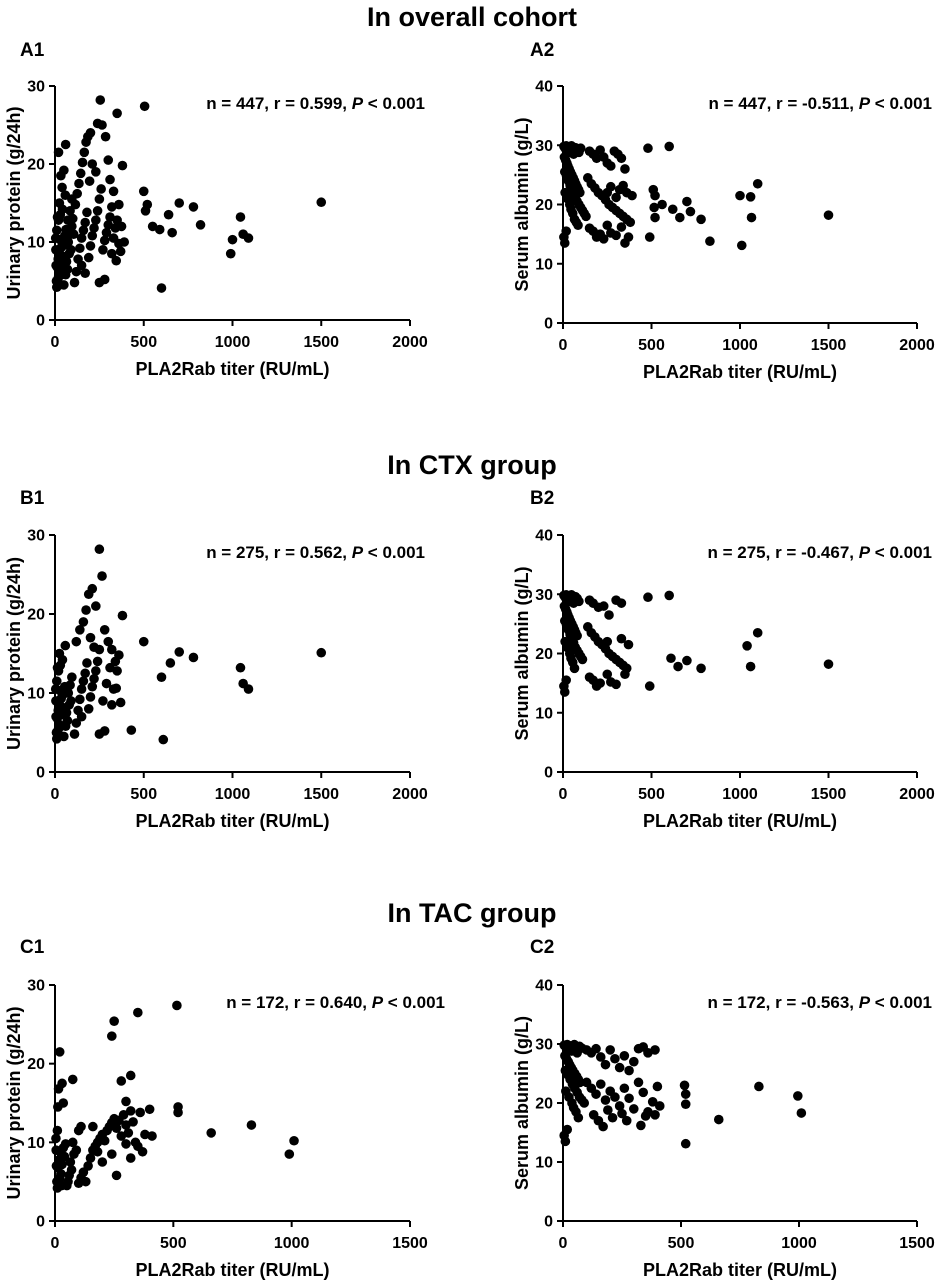 The width and height of the screenshot is (941, 1285). What do you see at coordinates (799, 1243) in the screenshot?
I see `x-tick-label-c2: 1000` at bounding box center [799, 1243].